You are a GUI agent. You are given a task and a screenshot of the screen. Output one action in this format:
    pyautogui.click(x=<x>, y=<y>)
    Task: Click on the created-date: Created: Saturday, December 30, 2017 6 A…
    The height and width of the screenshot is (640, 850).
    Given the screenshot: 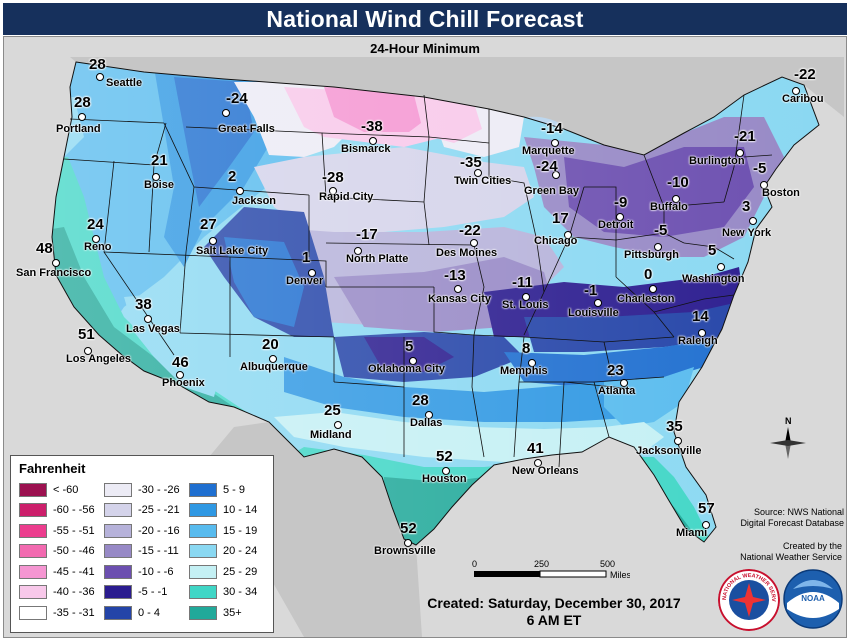 What is the action you would take?
    pyautogui.click(x=554, y=612)
    